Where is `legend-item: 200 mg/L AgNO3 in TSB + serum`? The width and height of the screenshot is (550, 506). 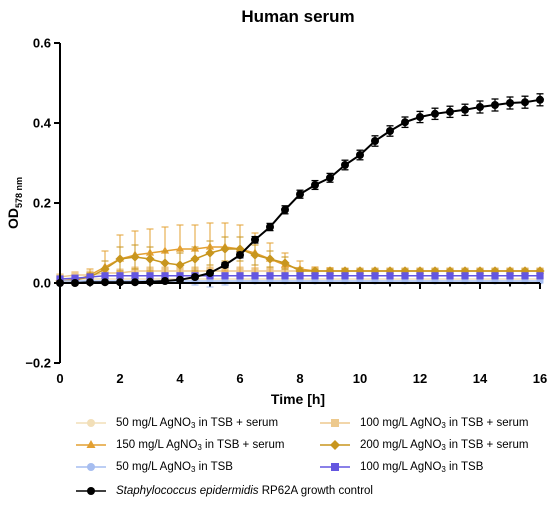 legend-item: 200 mg/L AgNO3 in TSB + serum is located at coordinates (423, 445).